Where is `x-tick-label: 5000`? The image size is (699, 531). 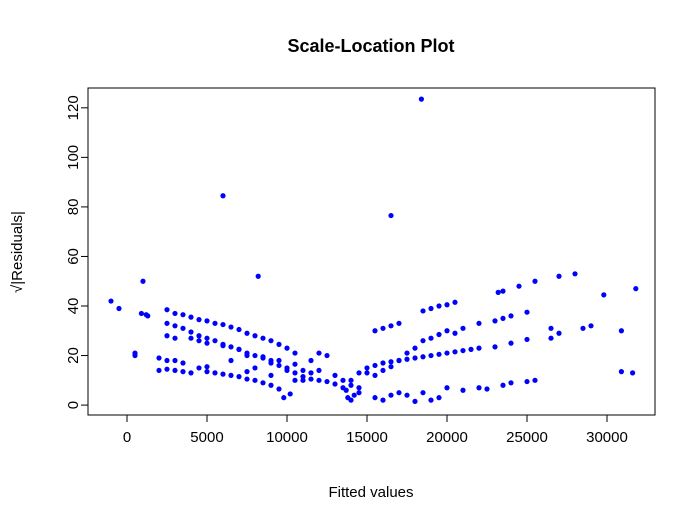 x-tick-label: 5000 is located at coordinates (206, 437).